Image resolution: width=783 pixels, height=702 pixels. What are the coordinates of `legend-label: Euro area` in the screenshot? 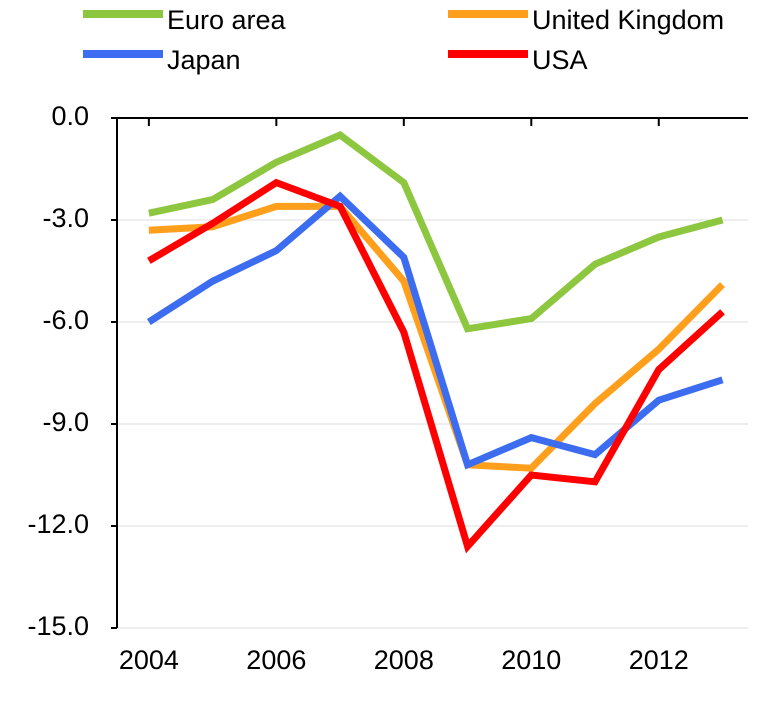 It's located at (227, 20).